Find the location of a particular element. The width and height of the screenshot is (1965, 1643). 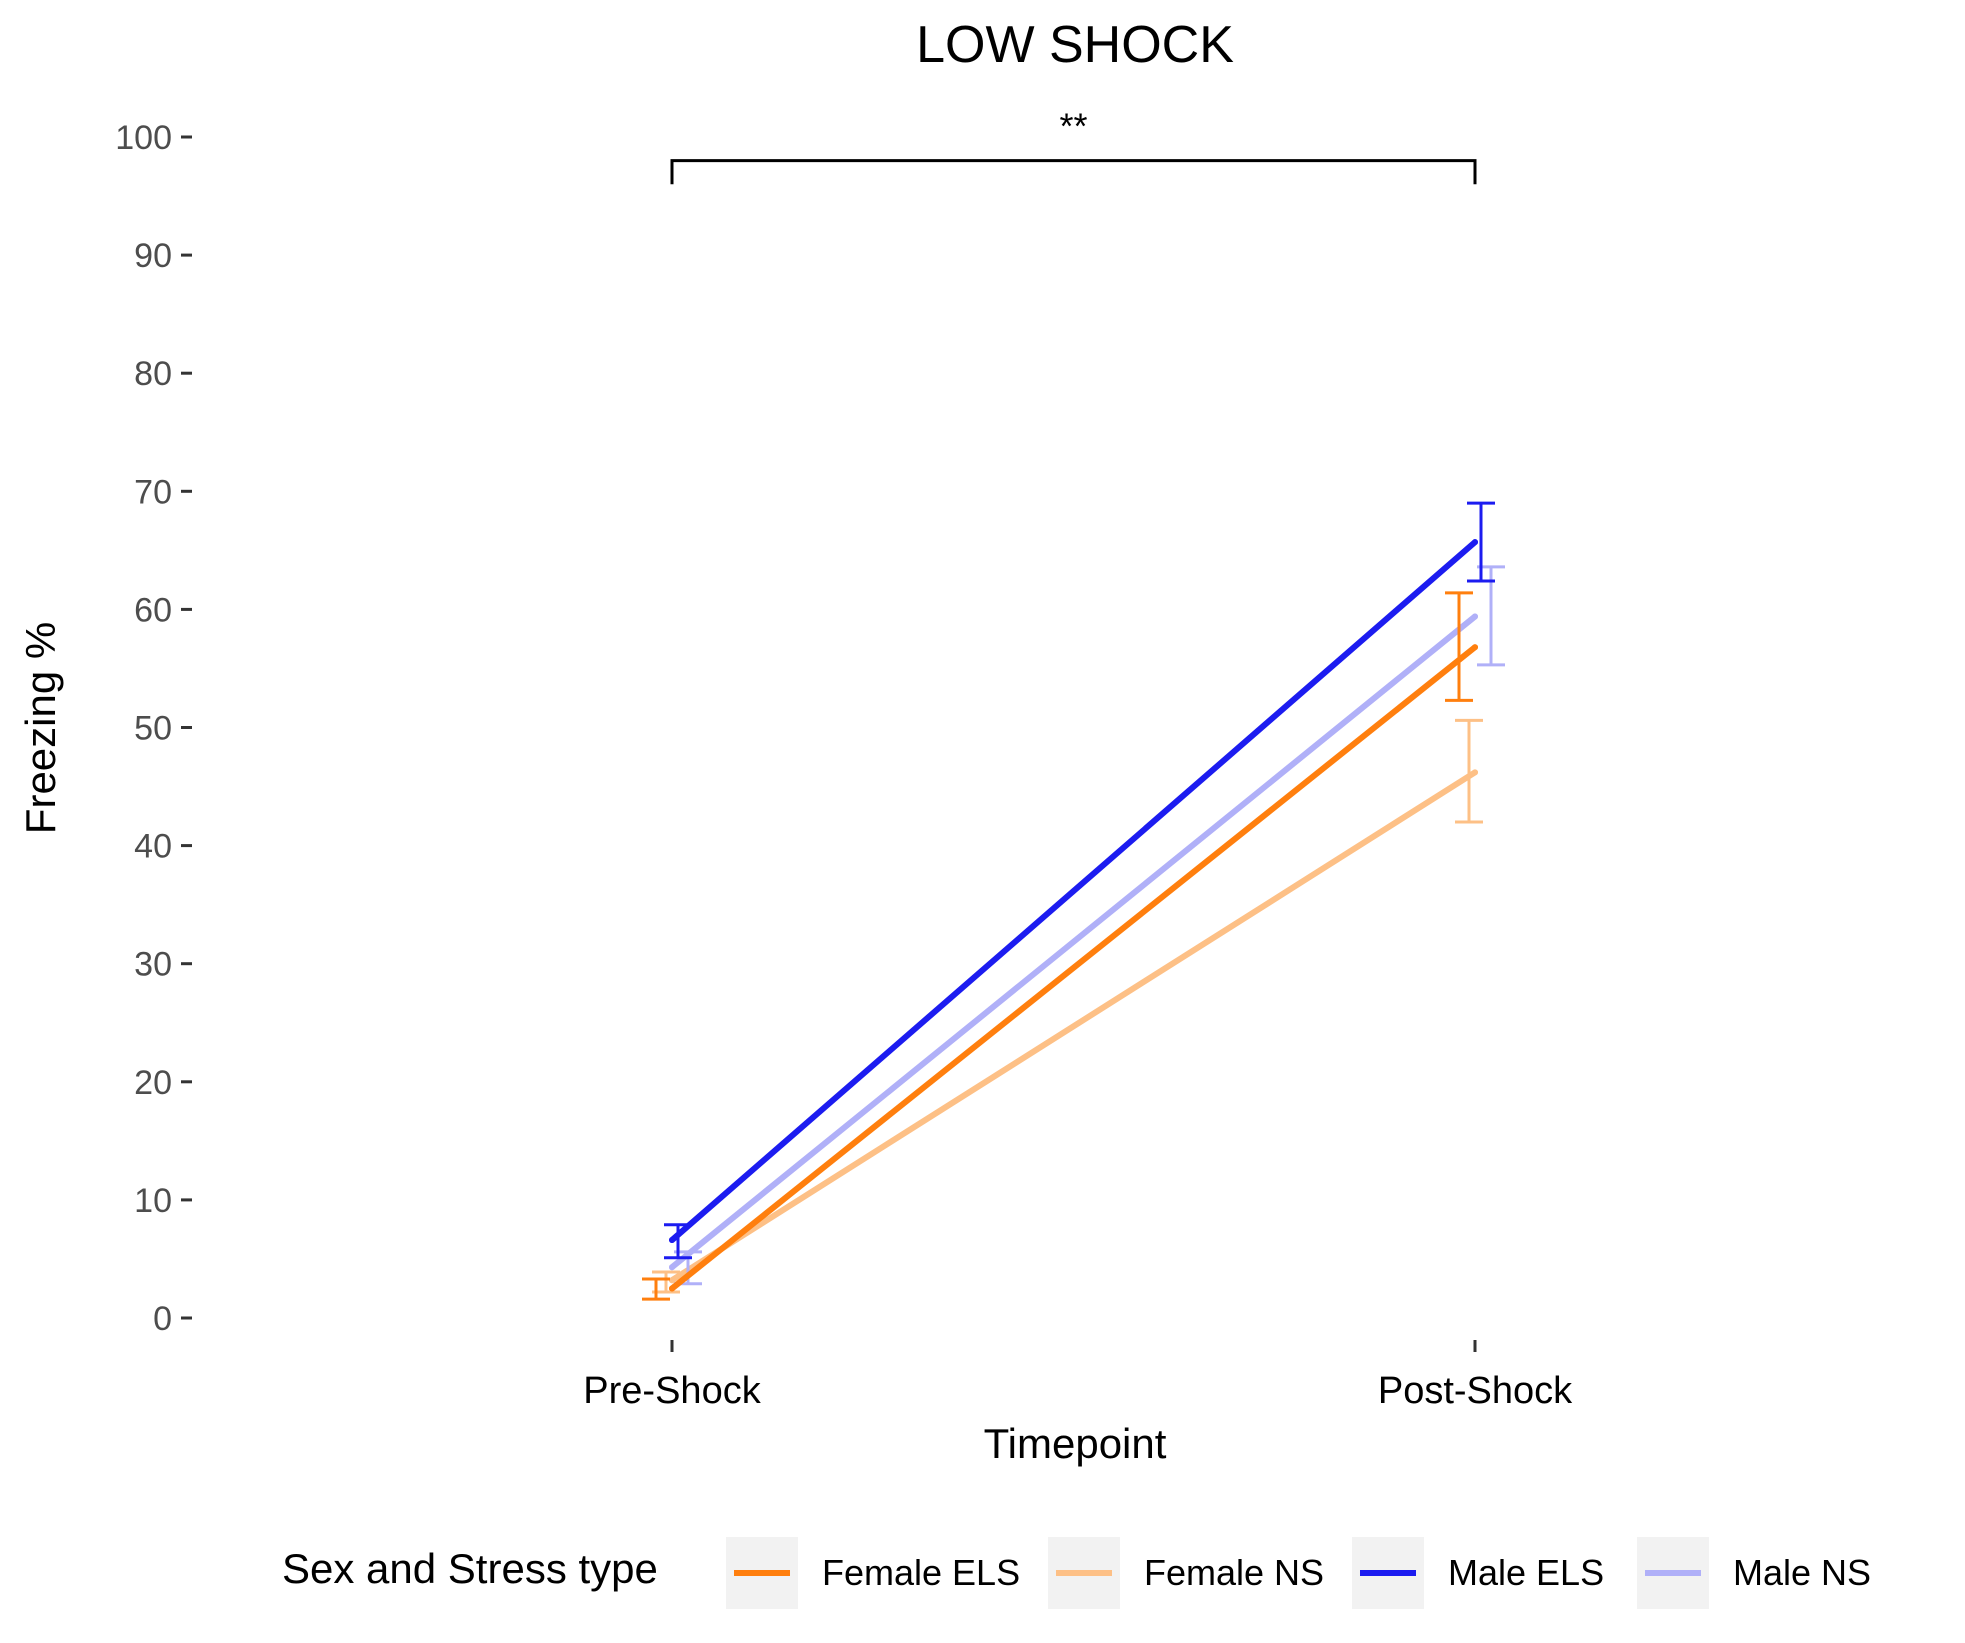

legend-item: Male NS is located at coordinates (1754, 1573).